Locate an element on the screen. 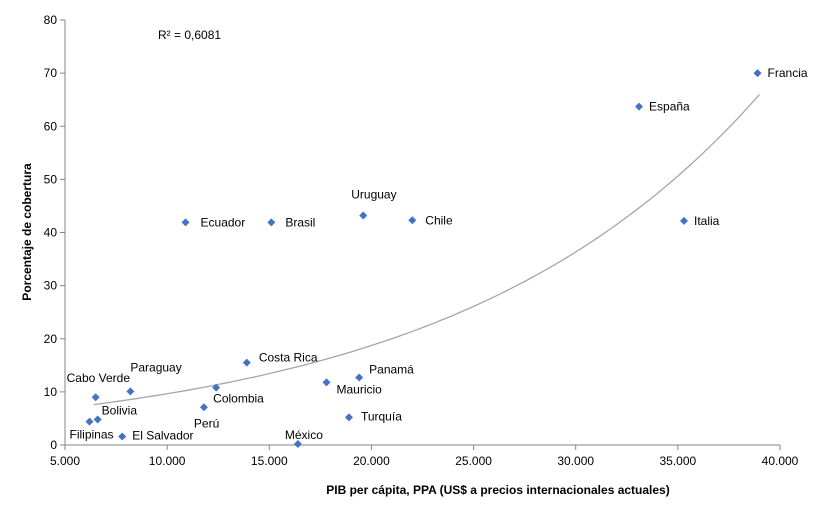  label-italia: Italia is located at coordinates (707, 221).